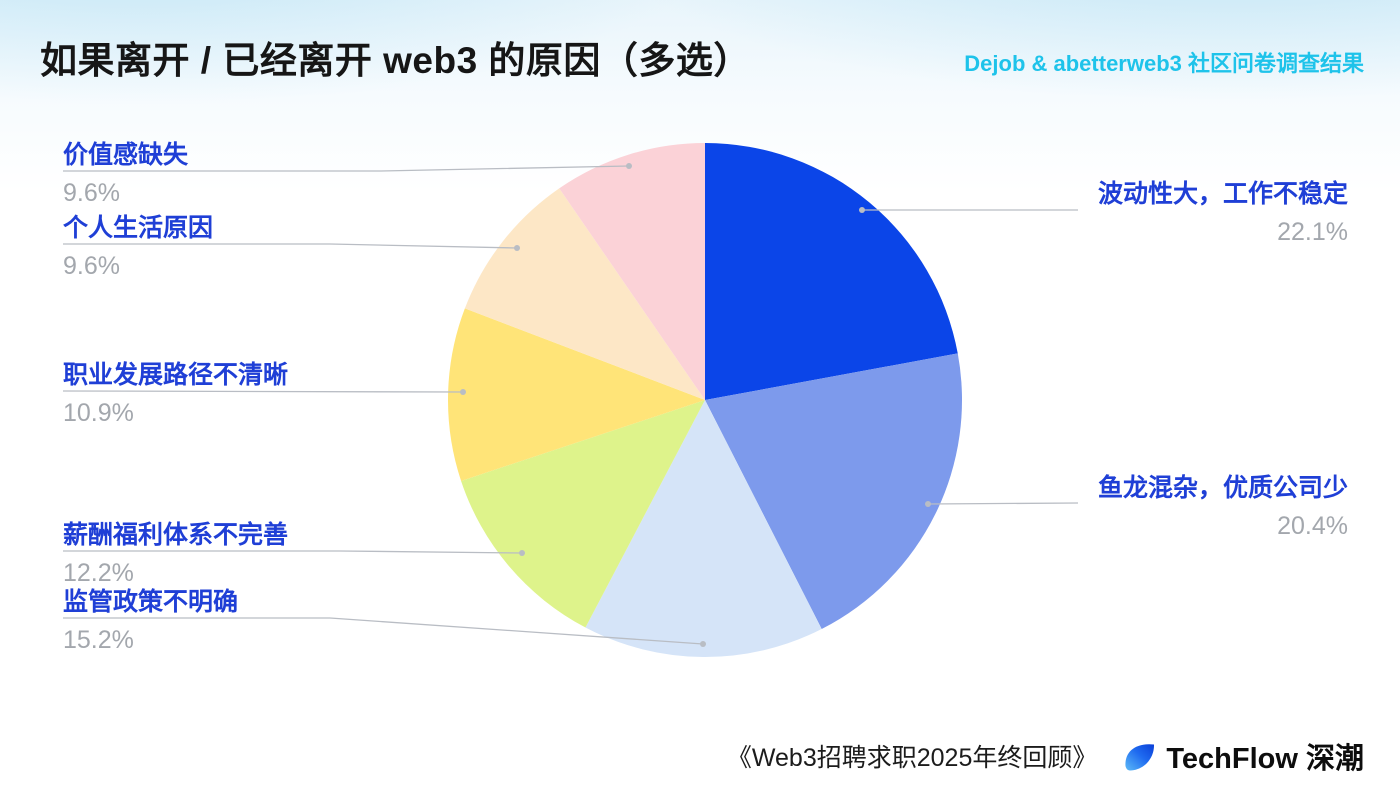 The image size is (1400, 799). I want to click on slice-percent: 22.1%, so click(1312, 232).